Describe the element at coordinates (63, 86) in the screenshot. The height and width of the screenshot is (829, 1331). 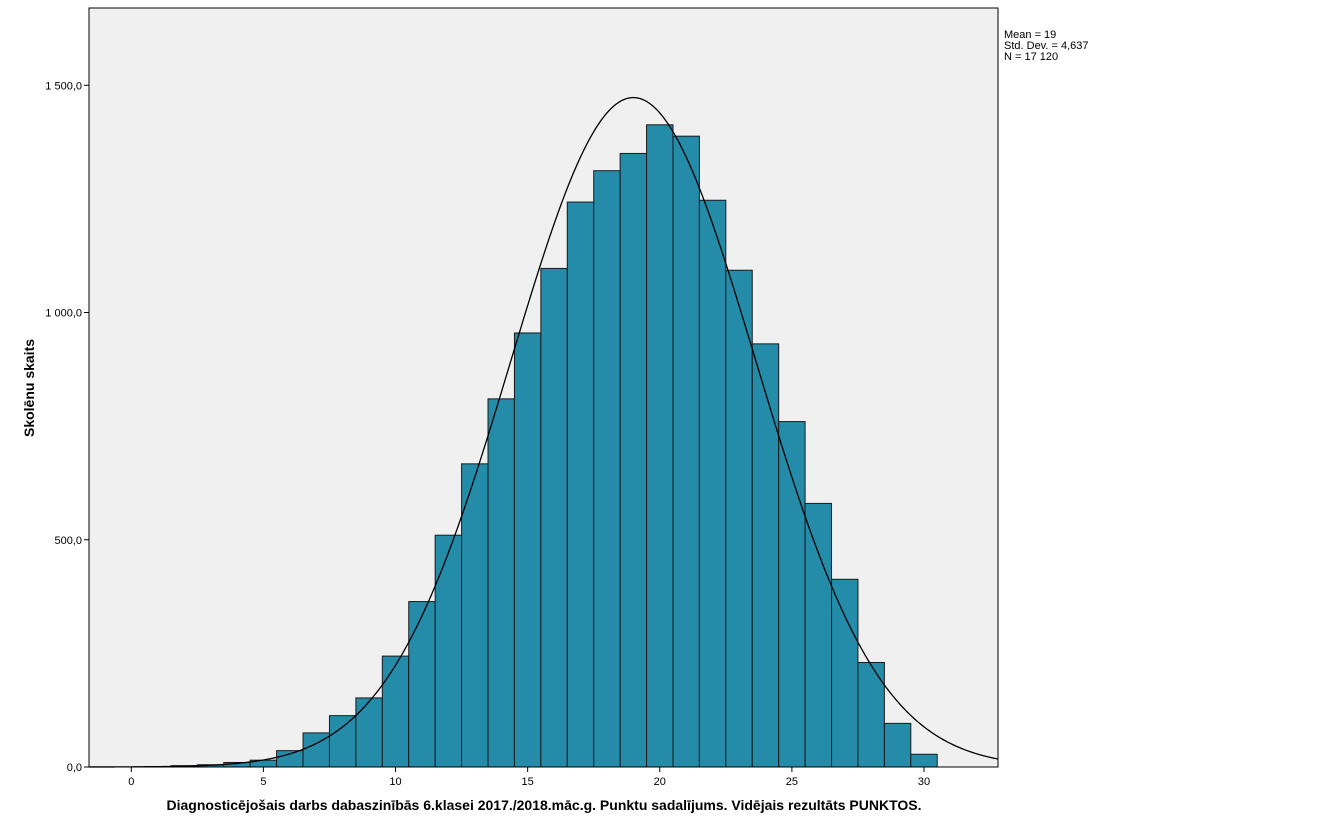
I see `y-tick-label-1500: 1 500,0` at that location.